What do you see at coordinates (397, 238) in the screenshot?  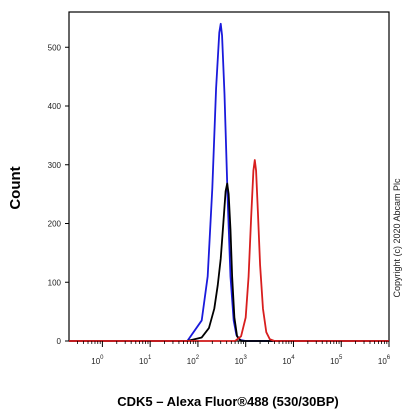 I see `copyright-notice: Copyright (c) 2020 Abcam Plc` at bounding box center [397, 238].